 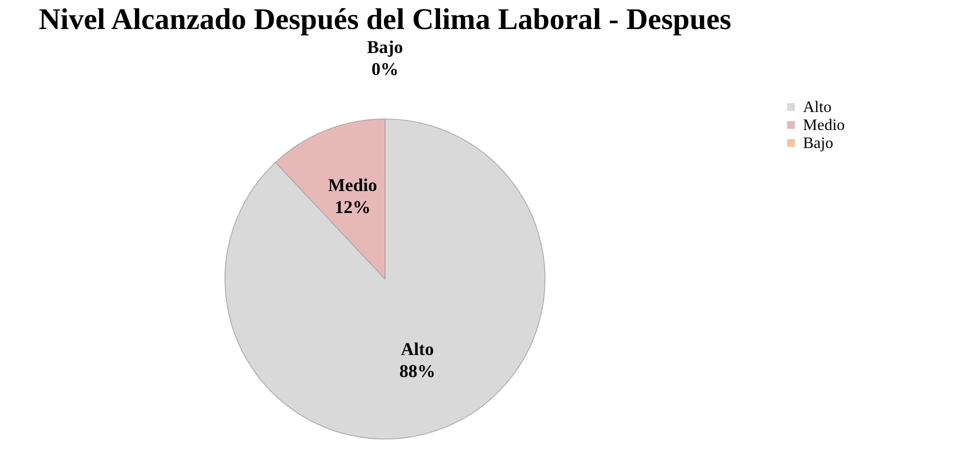 I want to click on data-label: 88%, so click(x=417, y=370).